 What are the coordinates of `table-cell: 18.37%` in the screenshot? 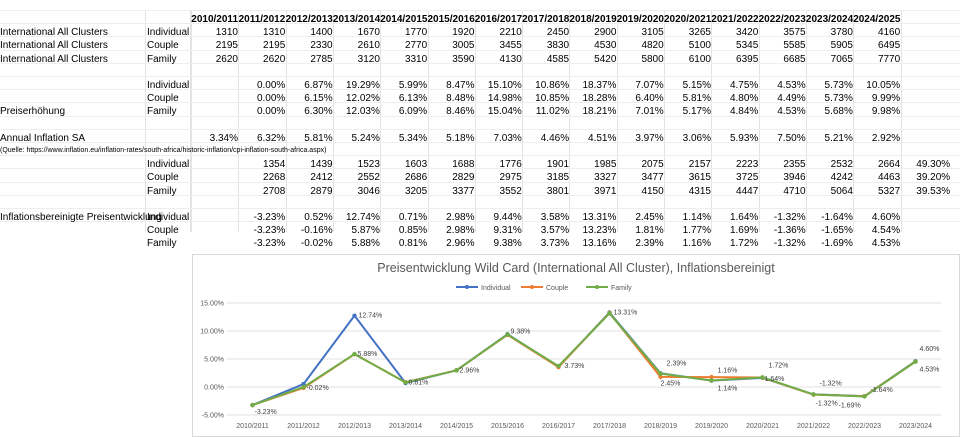 It's located at (599, 85).